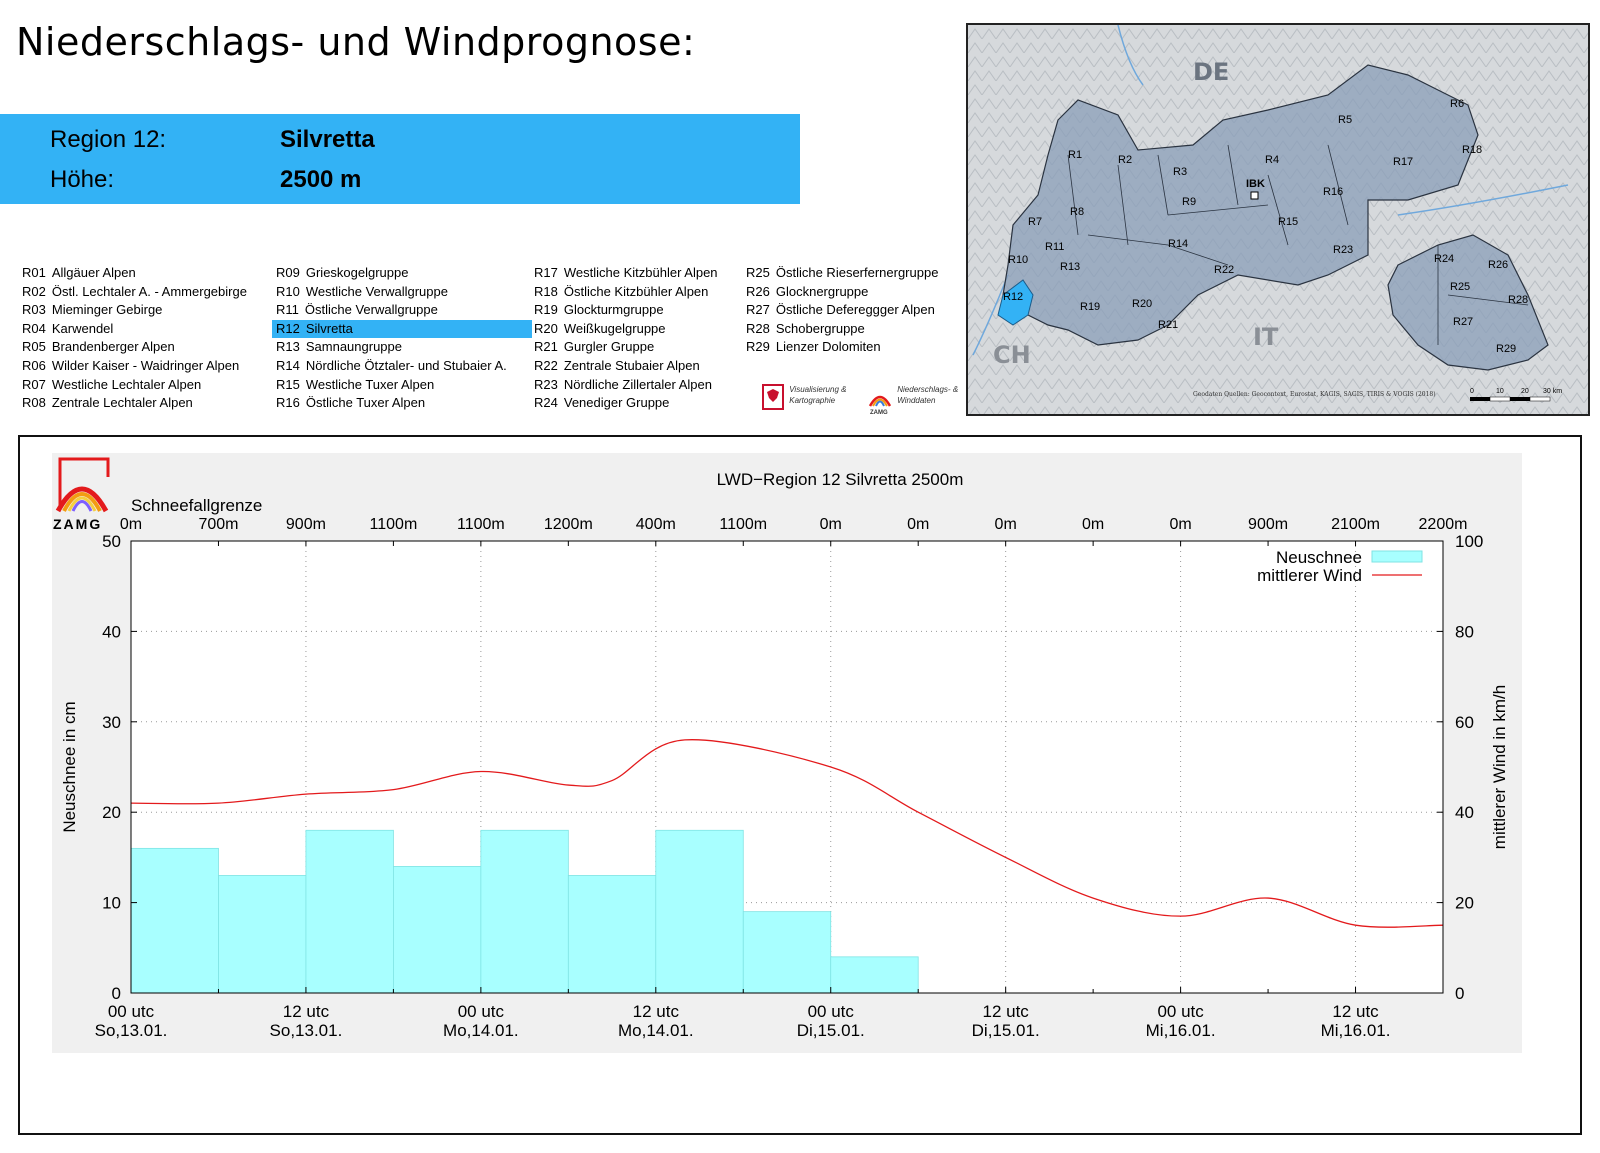 The image size is (1600, 1153). I want to click on region-name: Westliche Tuxer Alpen, so click(370, 384).